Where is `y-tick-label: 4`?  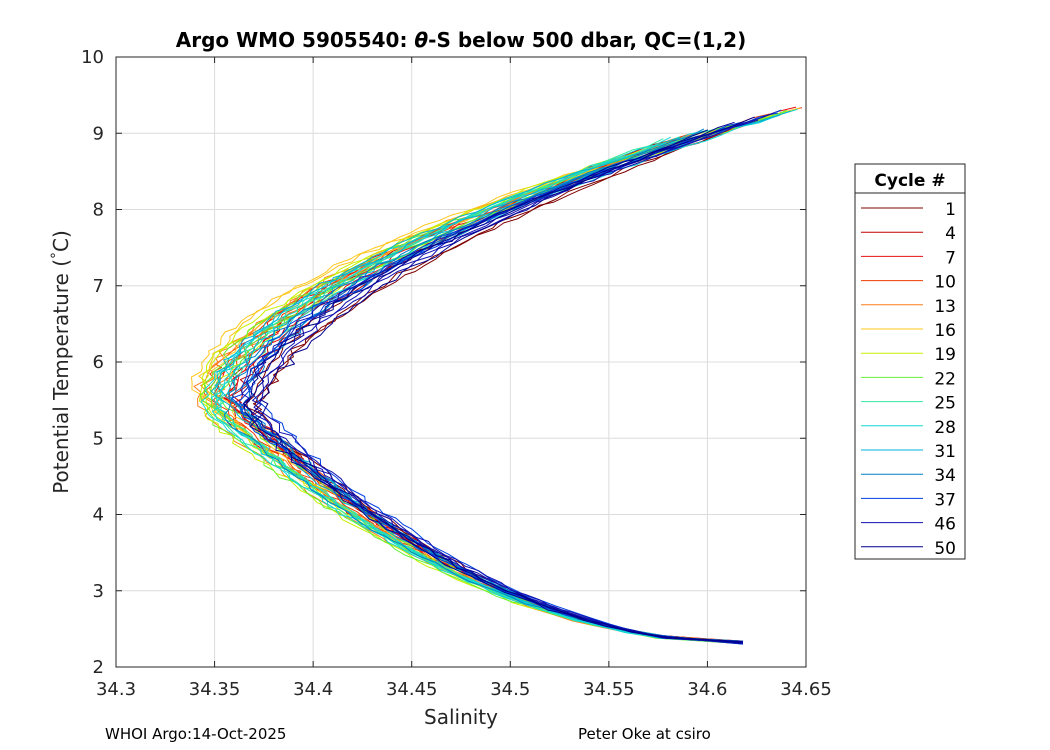 y-tick-label: 4 is located at coordinates (98, 515).